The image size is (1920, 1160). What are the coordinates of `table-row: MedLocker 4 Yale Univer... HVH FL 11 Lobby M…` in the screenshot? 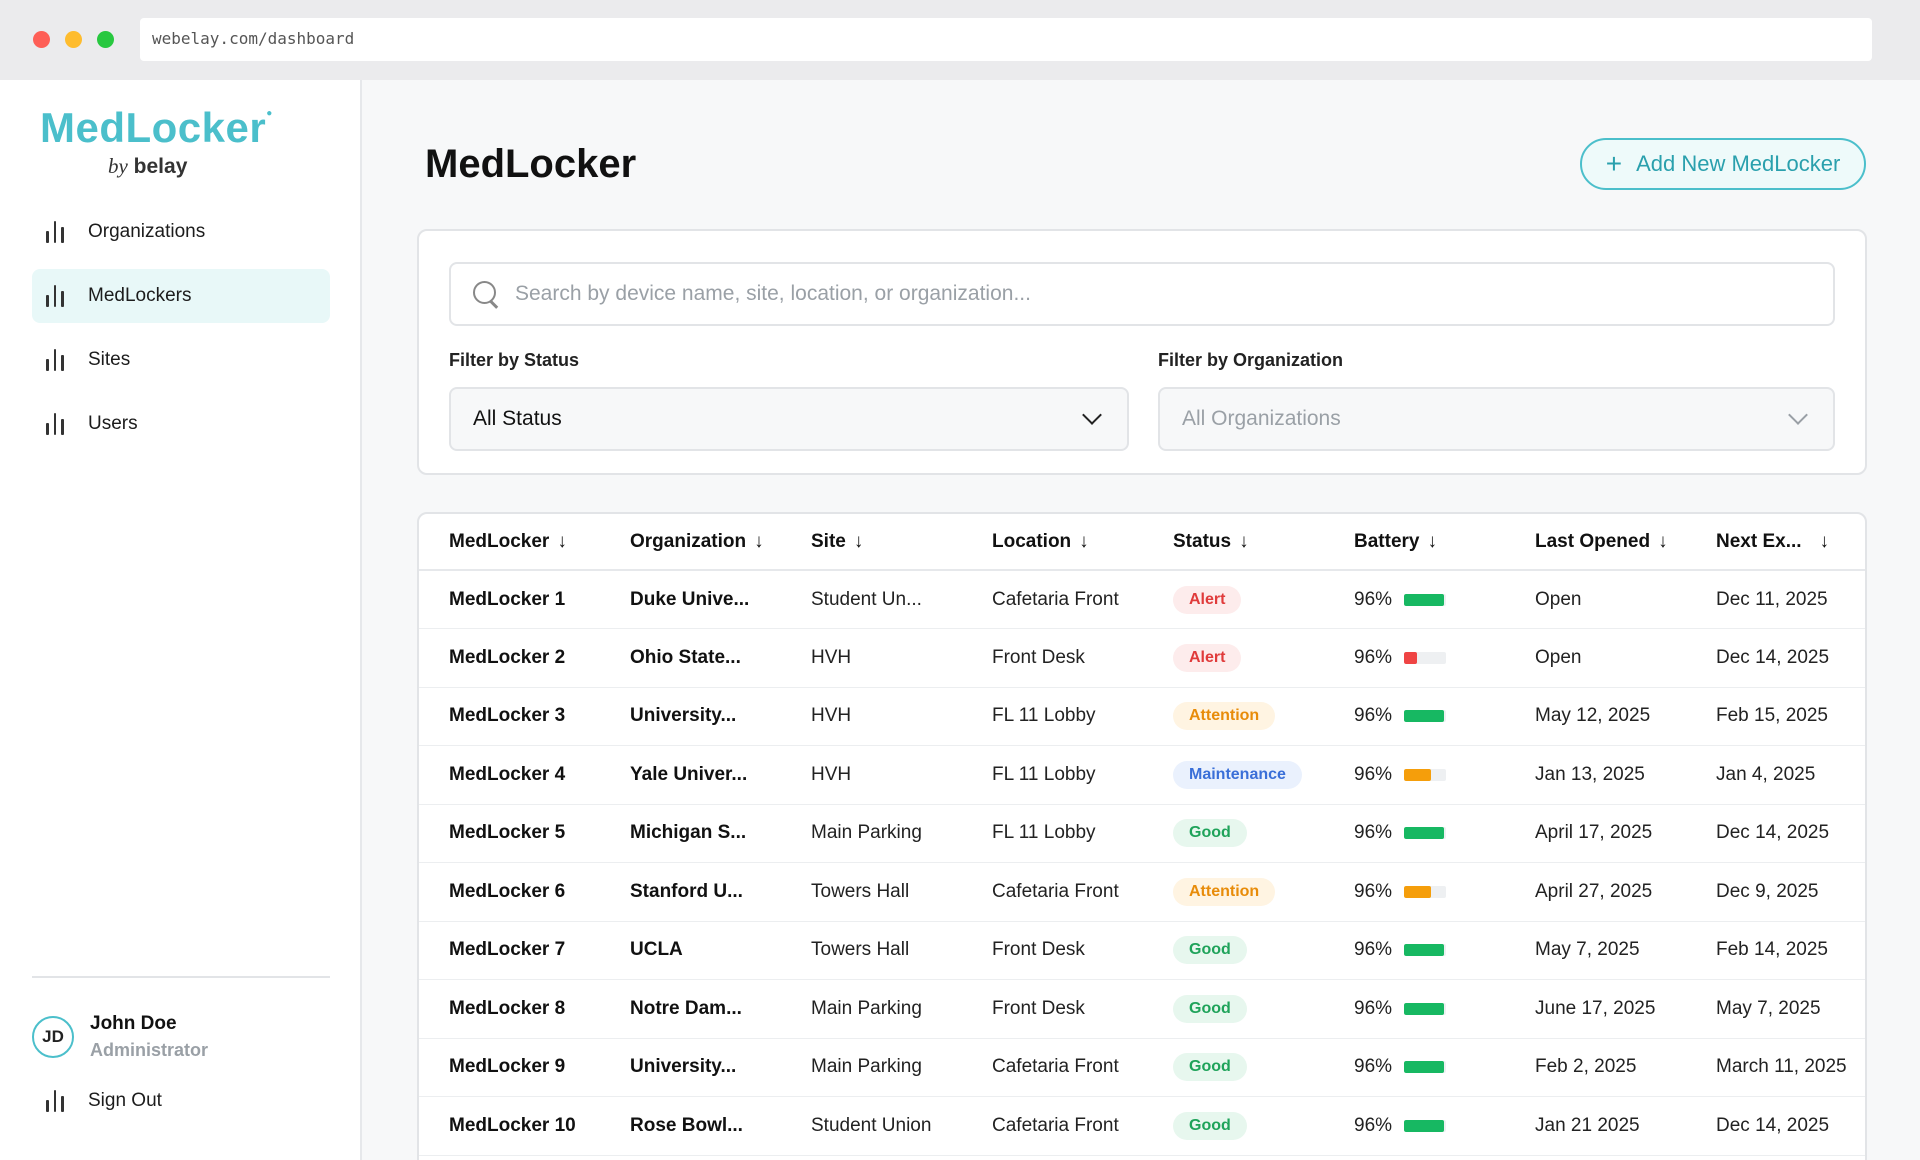 It's located at (1142, 775).